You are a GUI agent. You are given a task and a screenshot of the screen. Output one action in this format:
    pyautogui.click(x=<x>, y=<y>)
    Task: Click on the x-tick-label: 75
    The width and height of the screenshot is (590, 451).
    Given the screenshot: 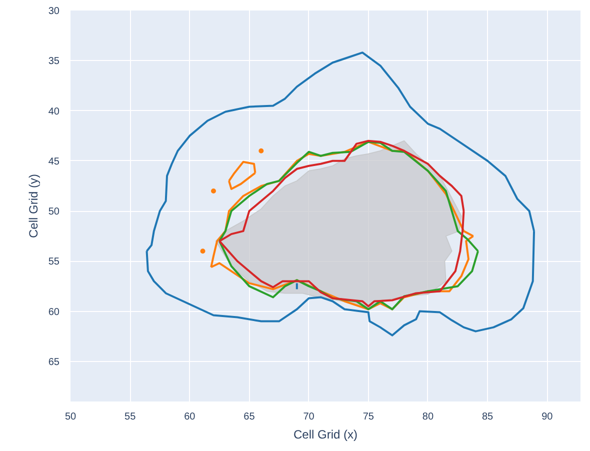 What is the action you would take?
    pyautogui.click(x=368, y=417)
    